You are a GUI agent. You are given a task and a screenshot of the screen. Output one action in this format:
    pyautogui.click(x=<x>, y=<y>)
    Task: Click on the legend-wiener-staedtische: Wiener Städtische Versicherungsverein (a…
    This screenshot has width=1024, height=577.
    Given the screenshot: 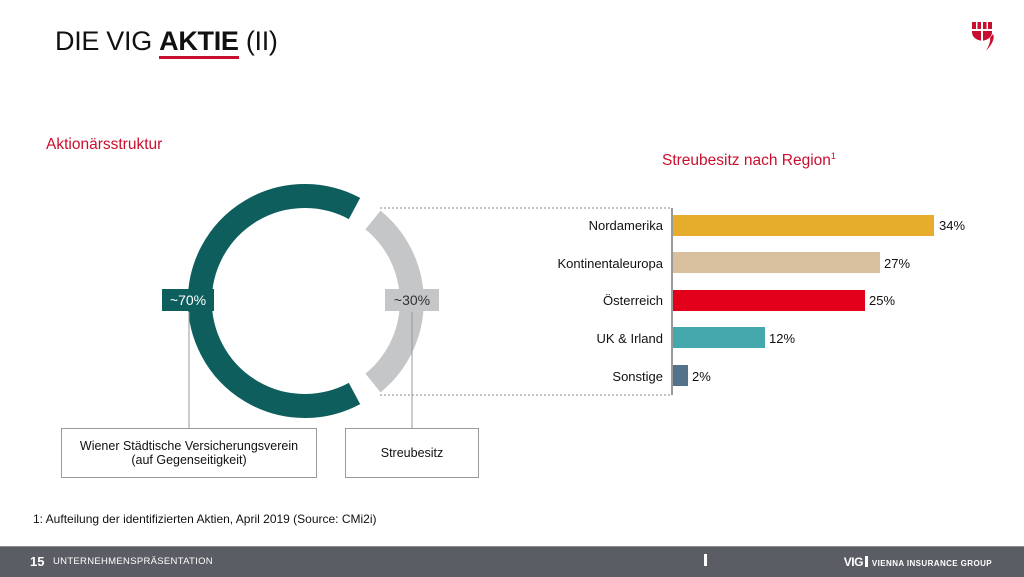 What is the action you would take?
    pyautogui.click(x=189, y=453)
    